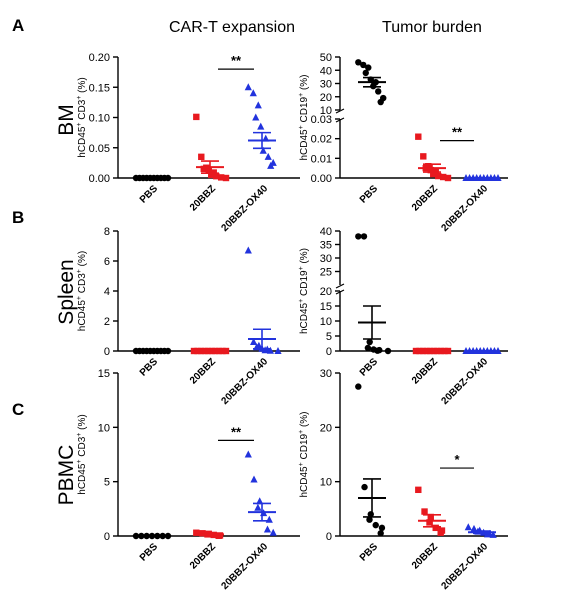  Describe the element at coordinates (66, 475) in the screenshot. I see `row-label-pbmc: PBMC` at that location.